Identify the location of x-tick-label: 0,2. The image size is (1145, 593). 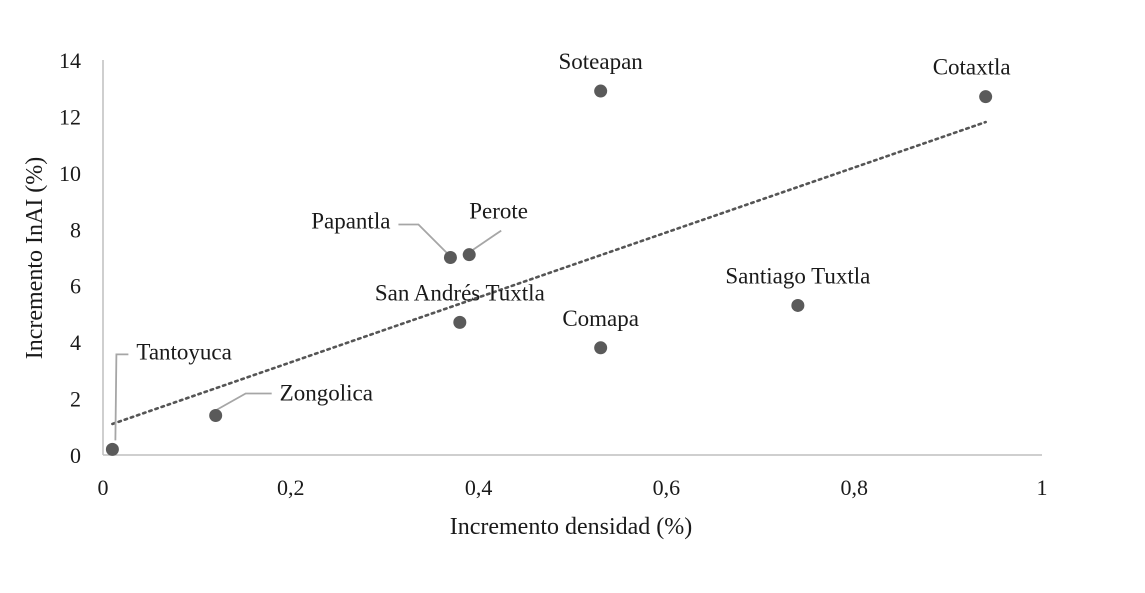
(291, 487).